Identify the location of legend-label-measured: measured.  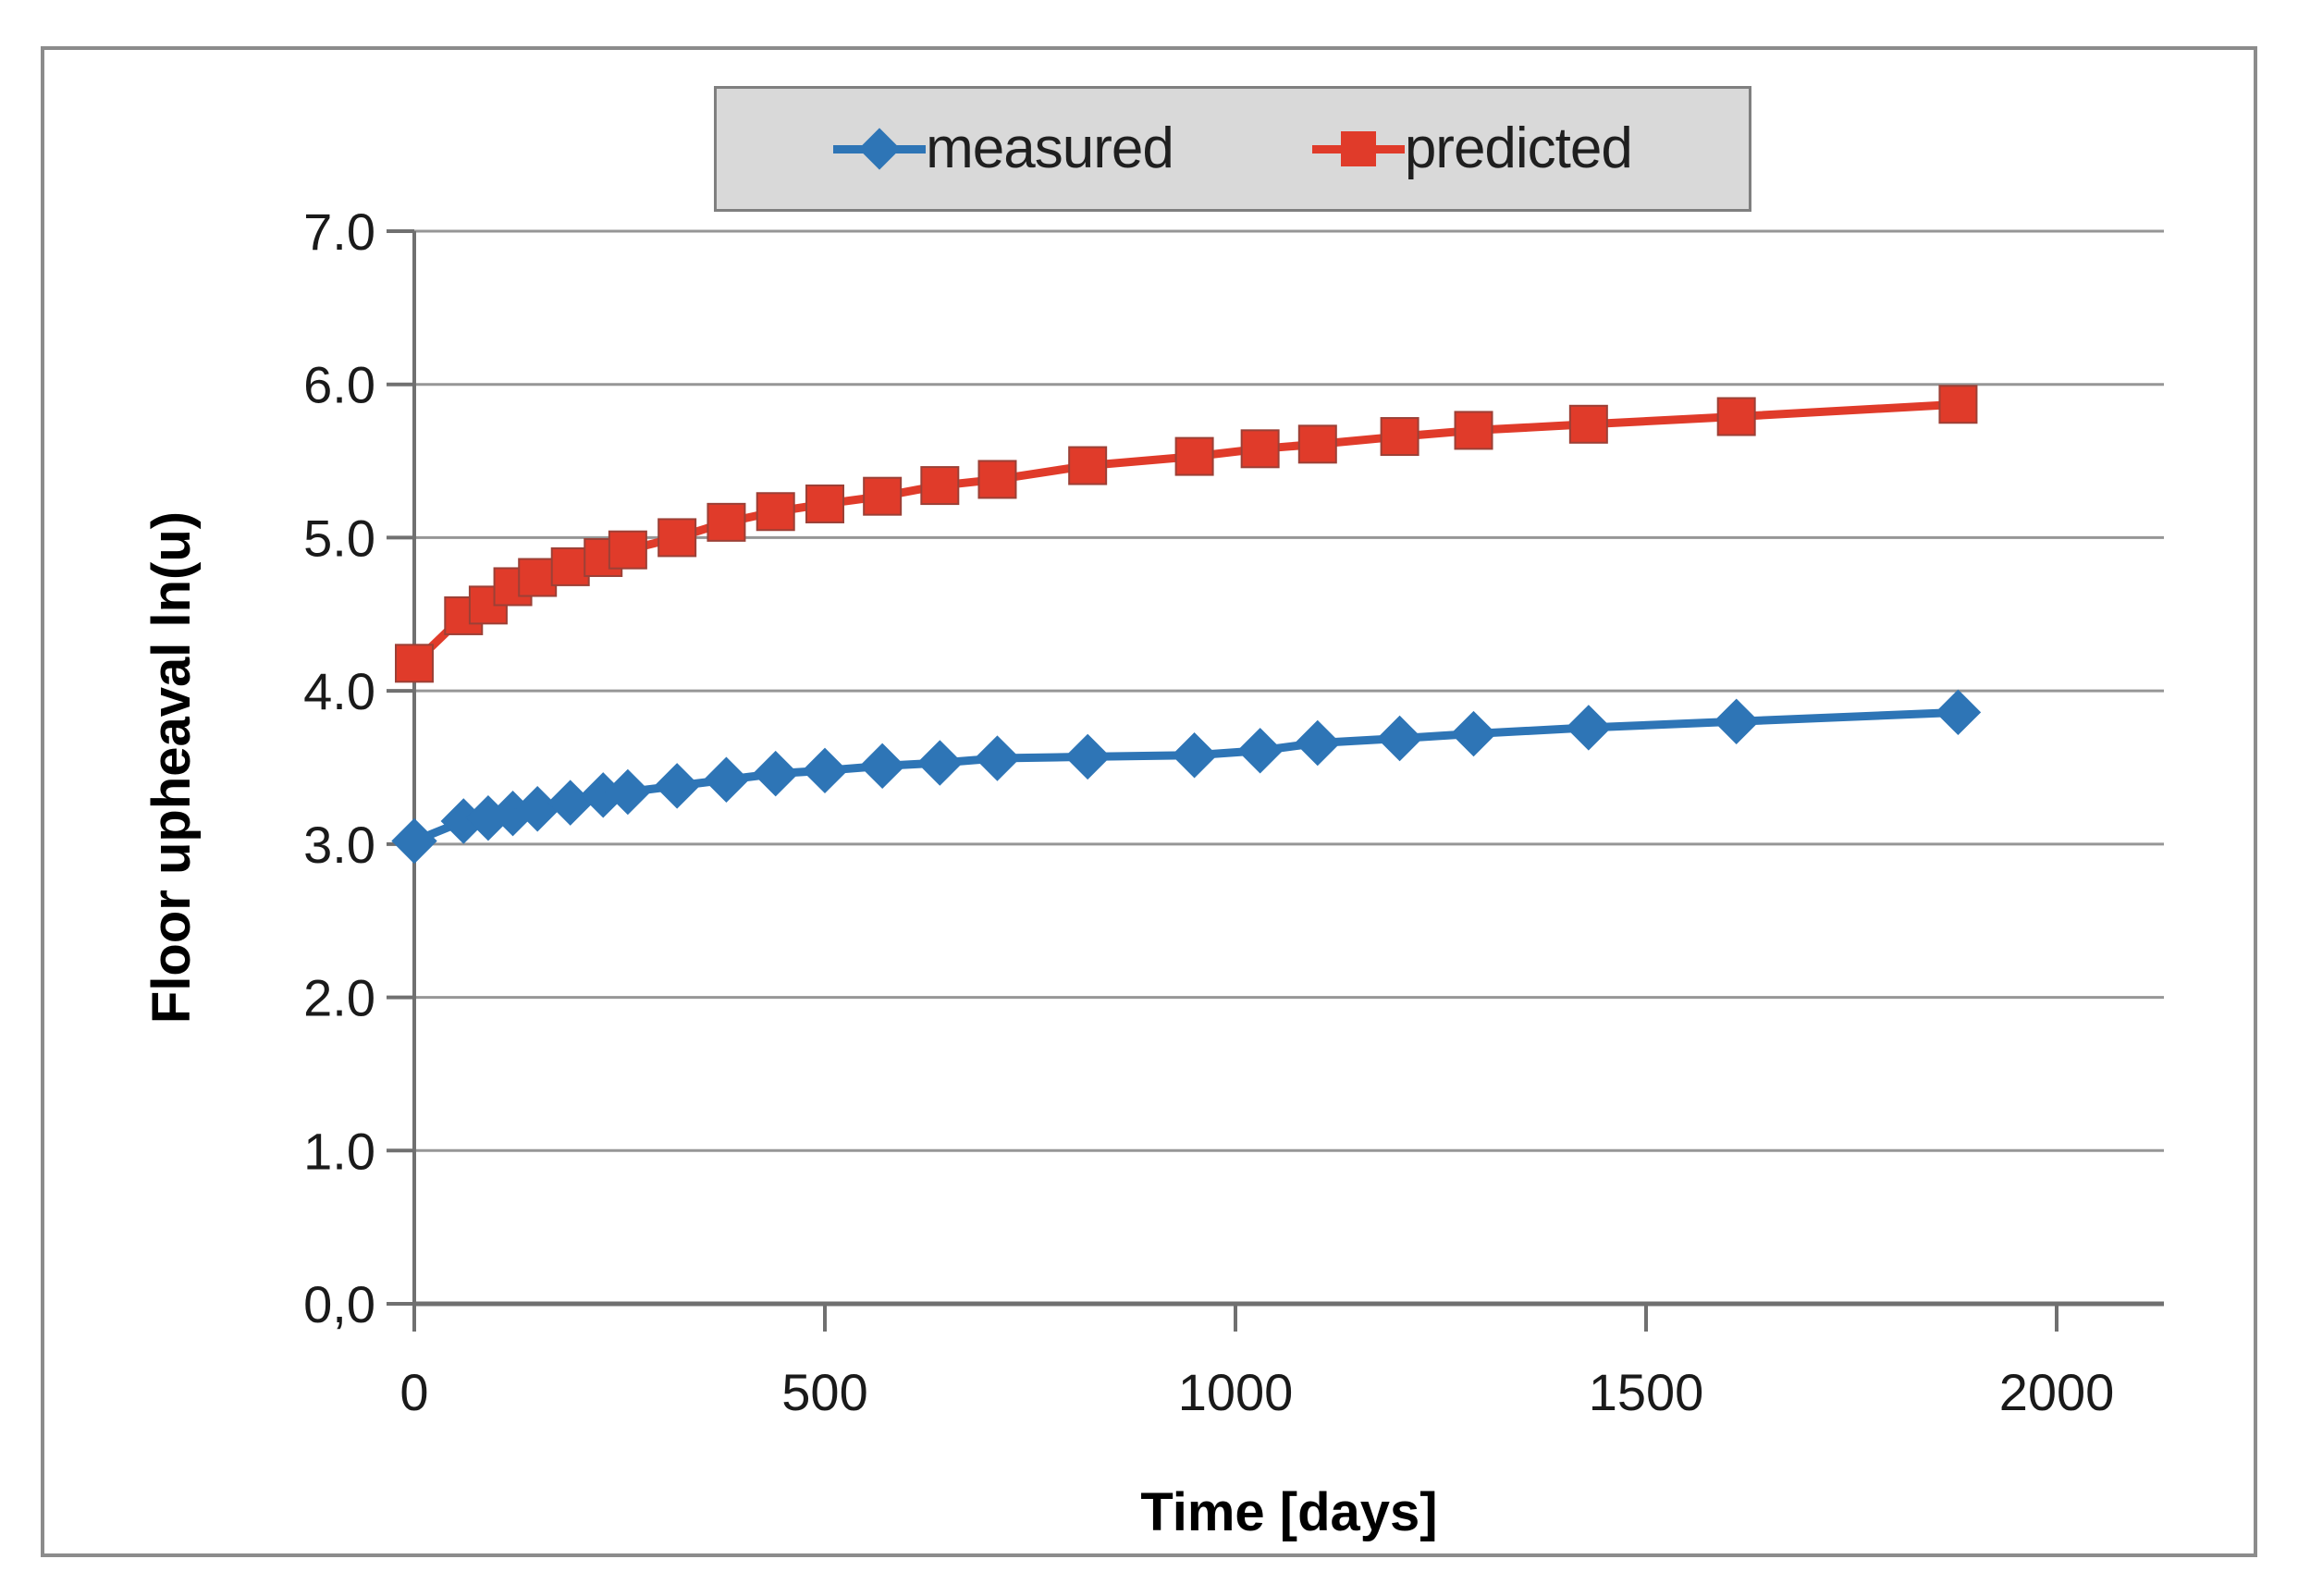
(1050, 148).